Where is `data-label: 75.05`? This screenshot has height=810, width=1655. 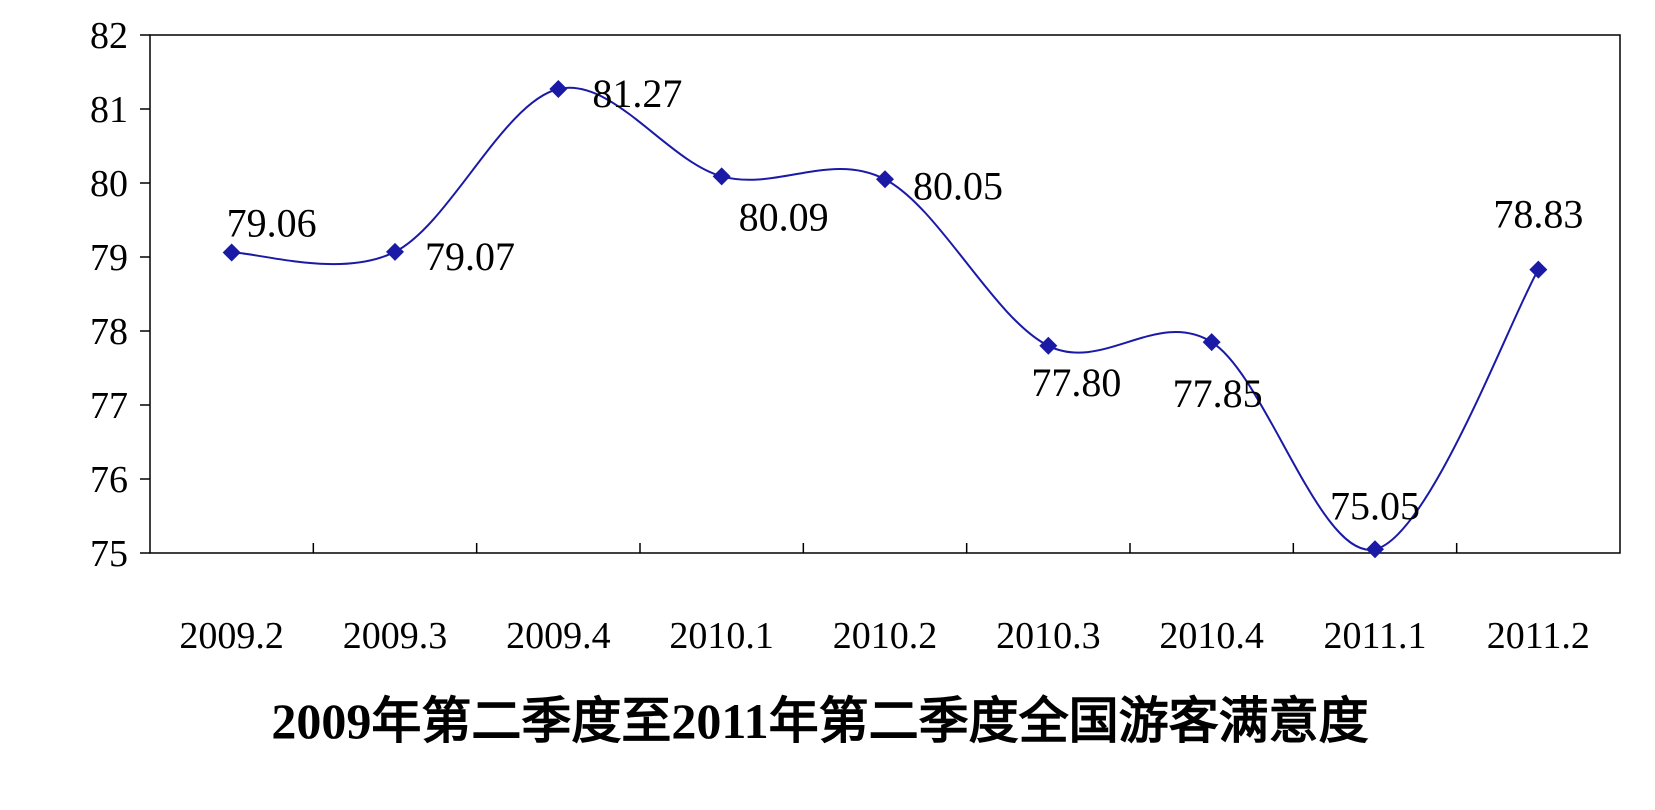
data-label: 75.05 is located at coordinates (1375, 505).